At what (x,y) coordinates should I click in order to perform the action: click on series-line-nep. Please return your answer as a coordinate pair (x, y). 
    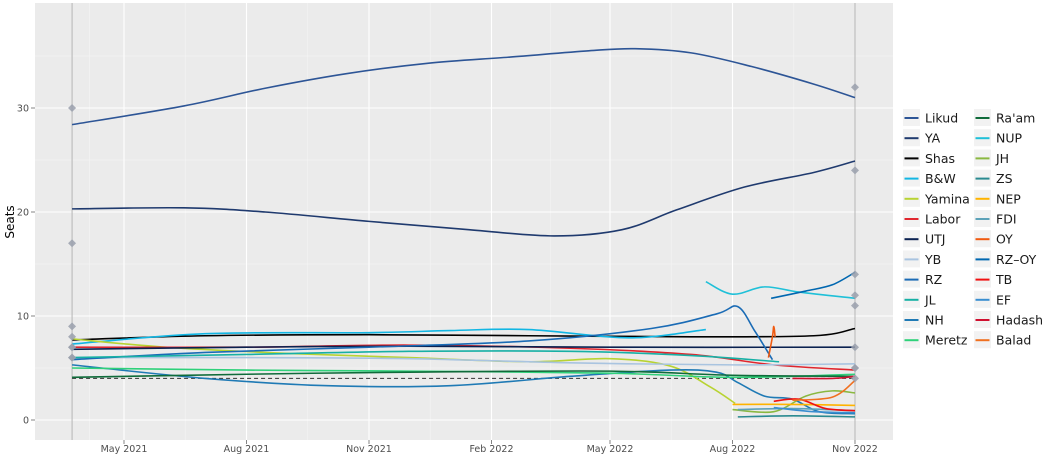
    Looking at the image, I should click on (794, 405).